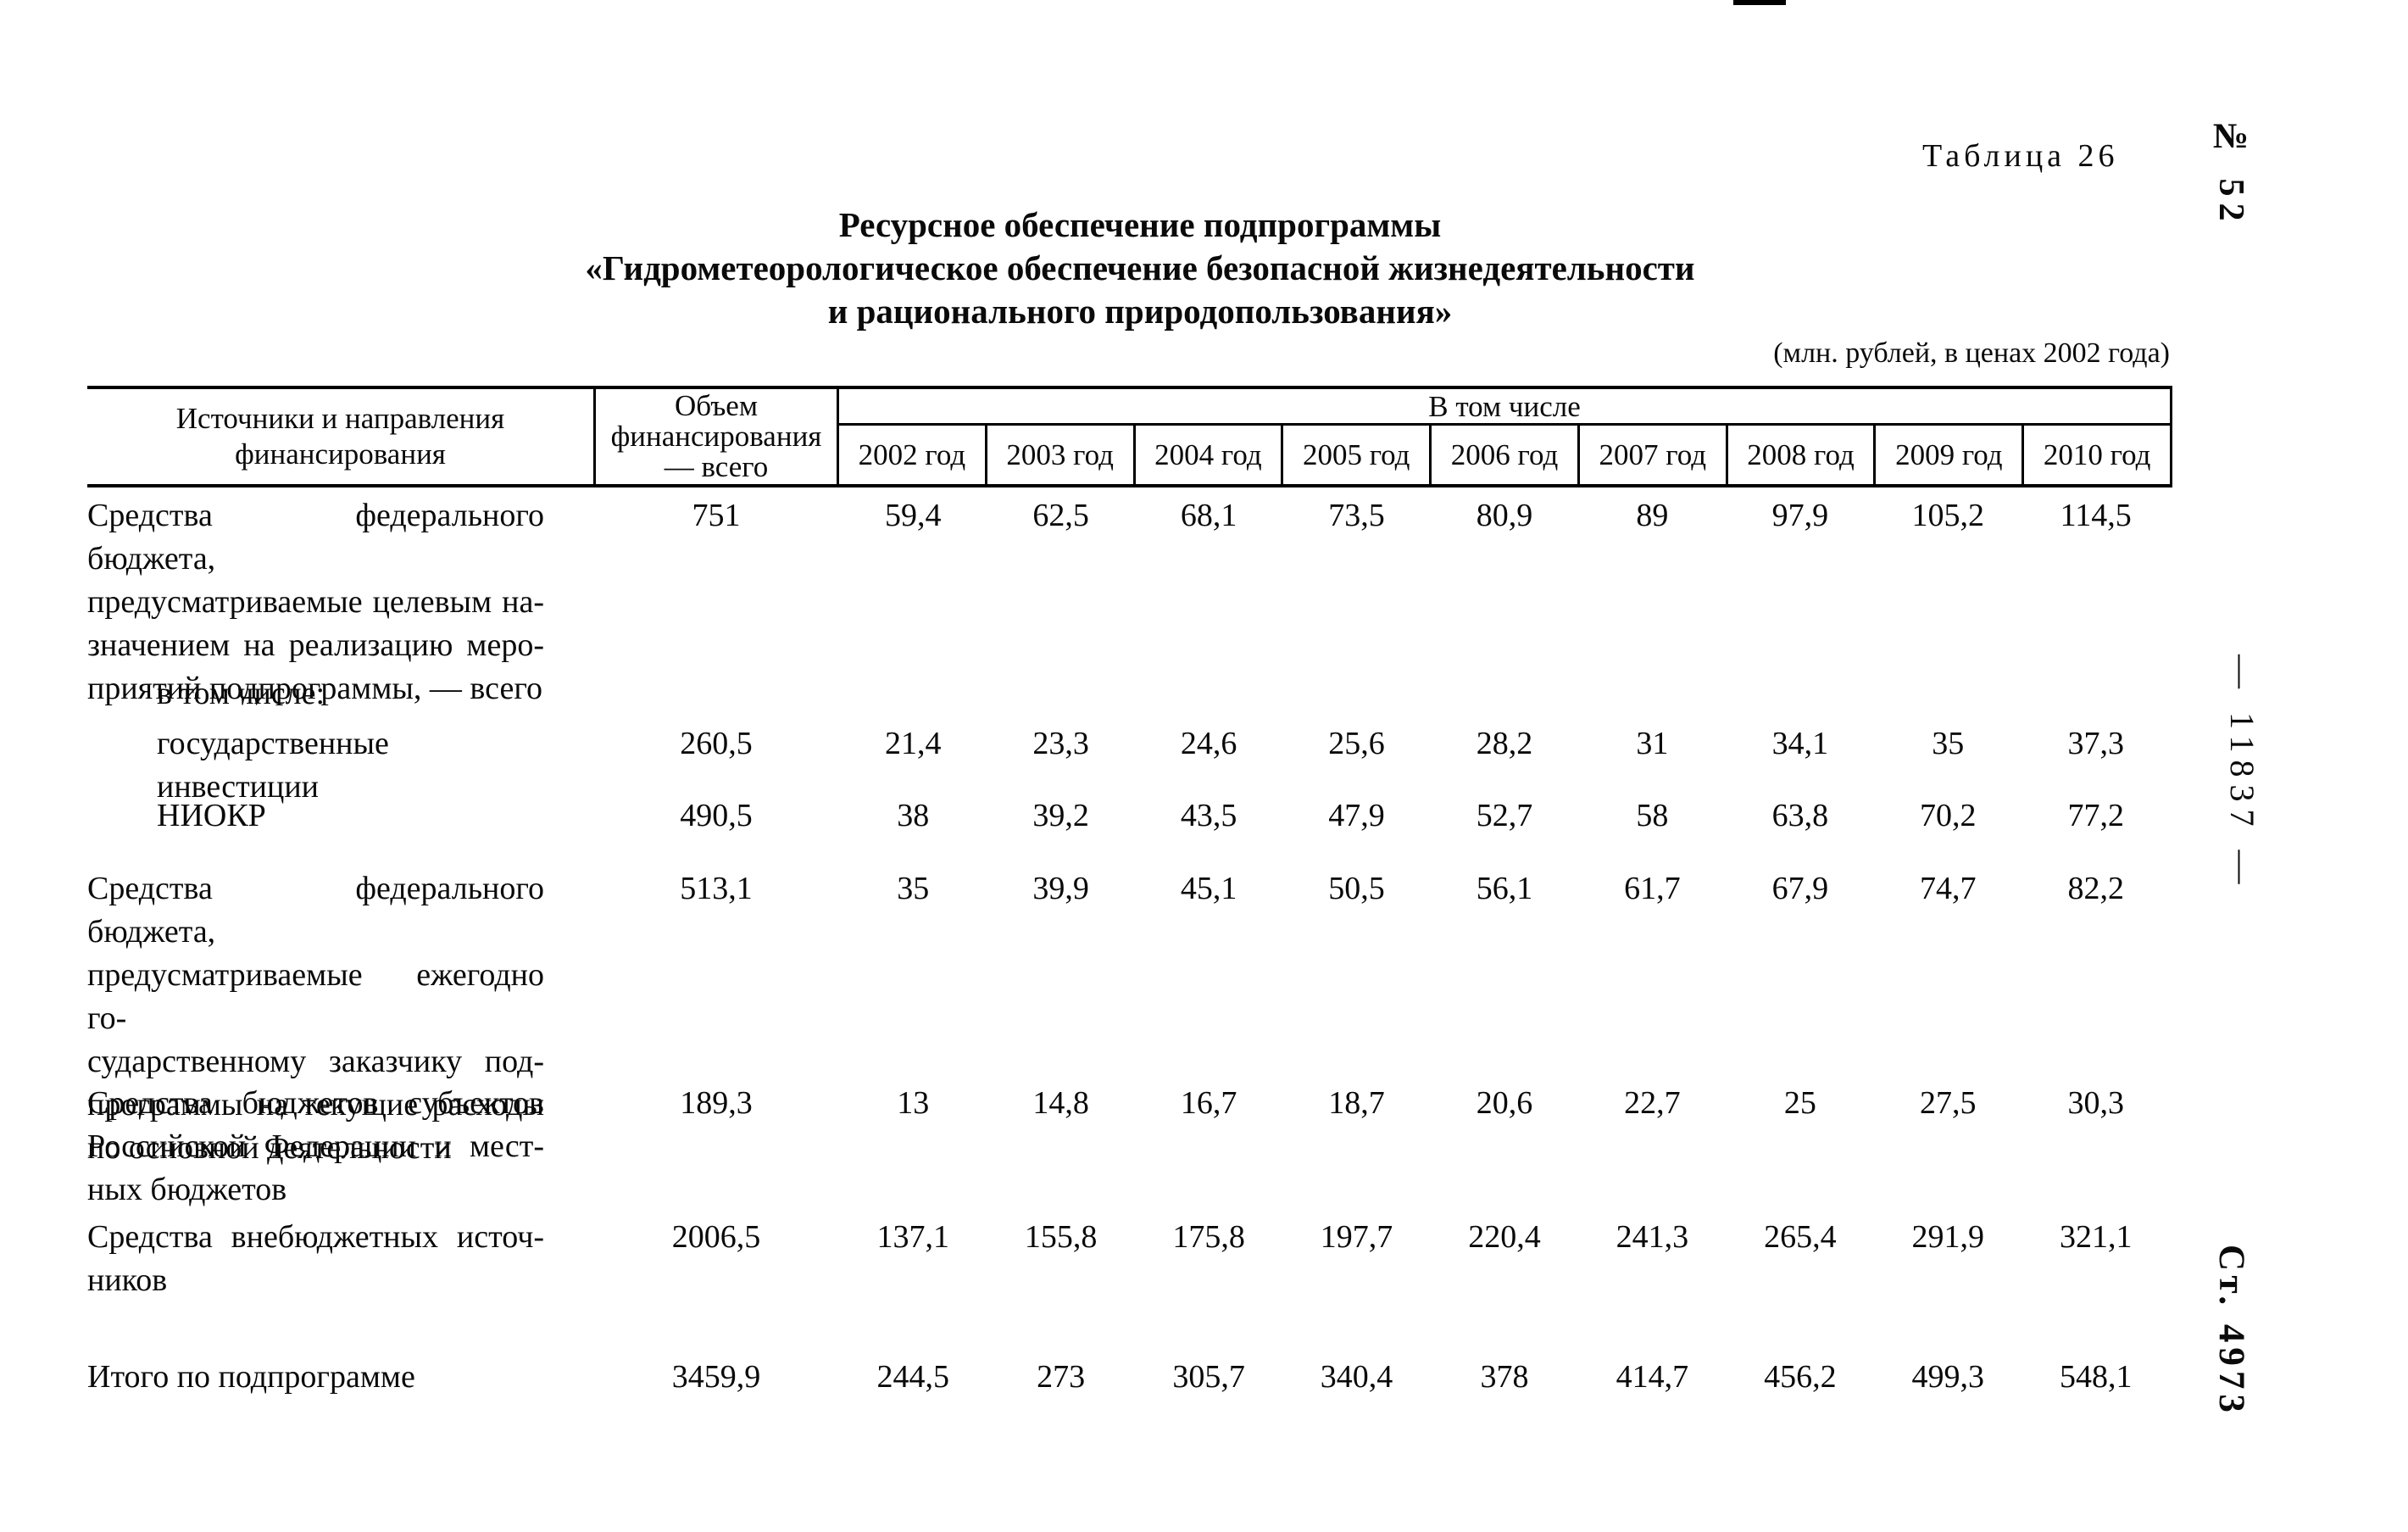 The height and width of the screenshot is (1532, 2408). What do you see at coordinates (269, 1148) in the screenshot?
I see `row-label-line: по основной деятельности` at bounding box center [269, 1148].